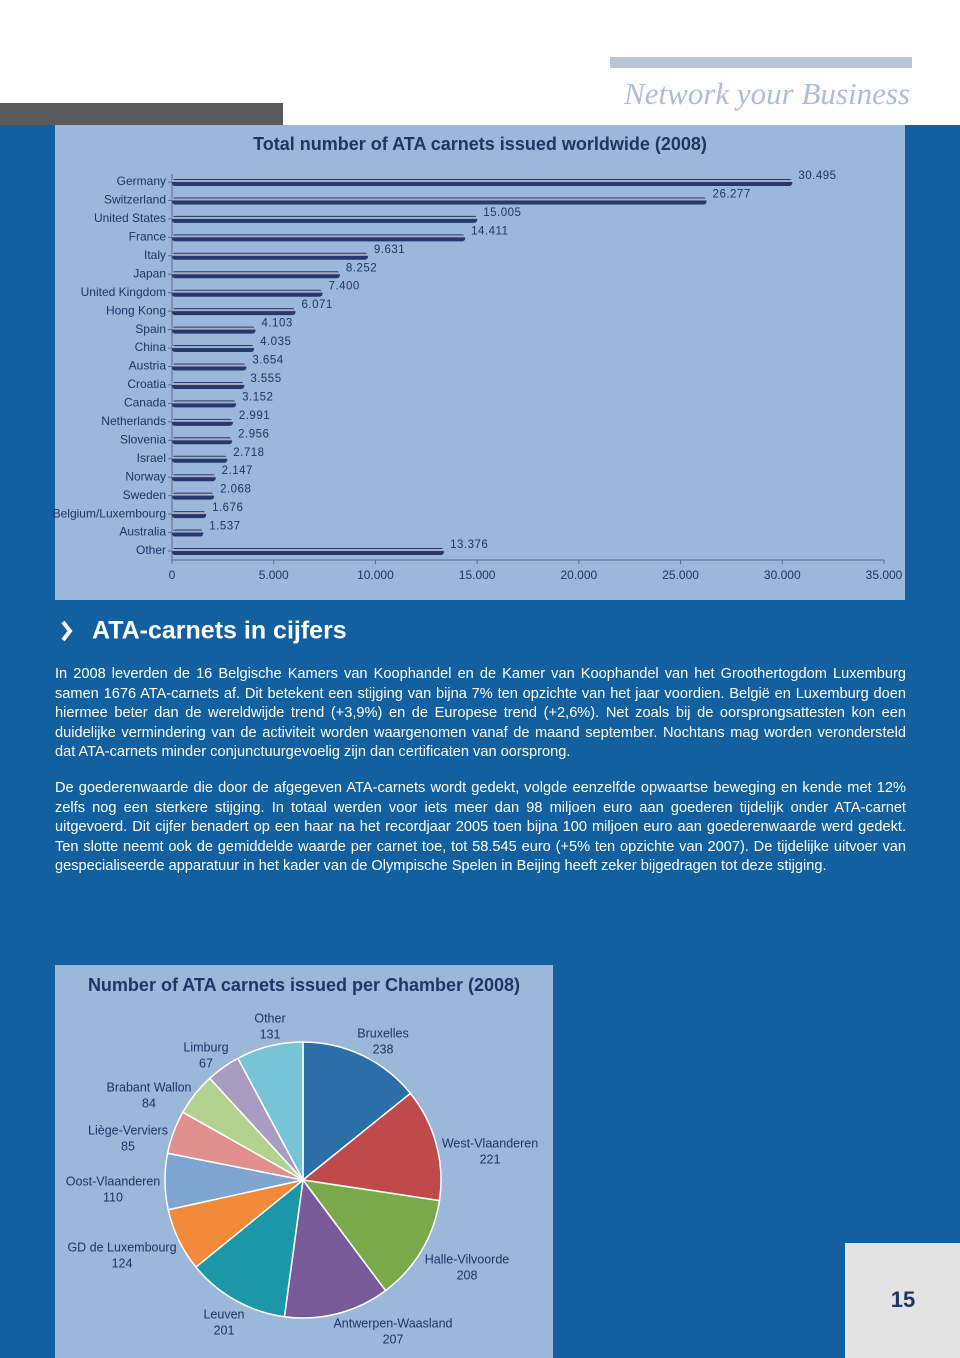 This screenshot has width=960, height=1358. What do you see at coordinates (224, 1330) in the screenshot?
I see `slice-value: 201` at bounding box center [224, 1330].